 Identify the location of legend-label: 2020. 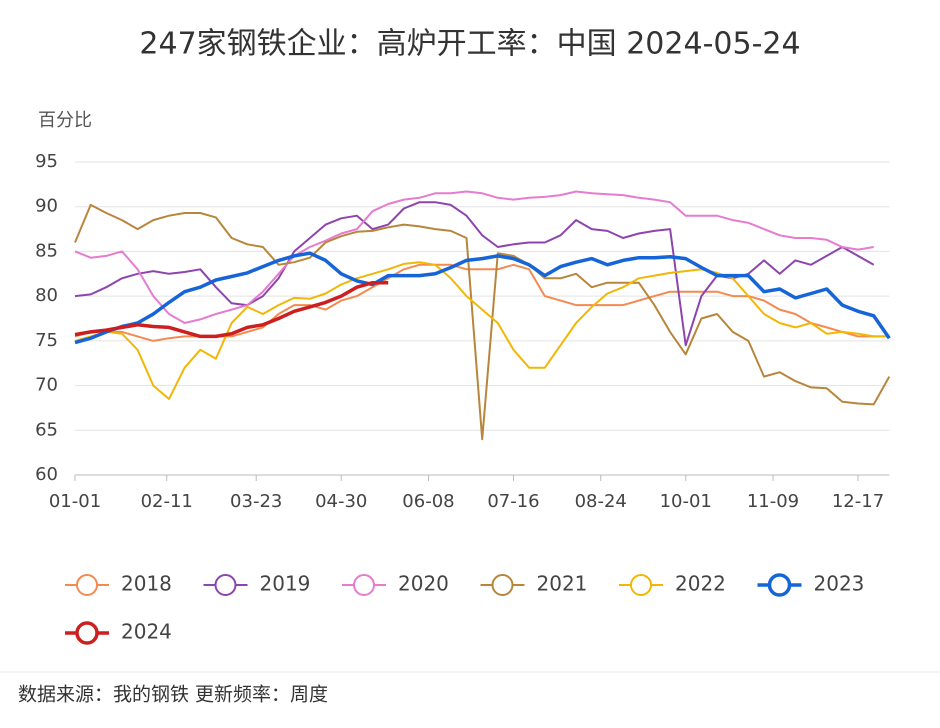
(423, 584).